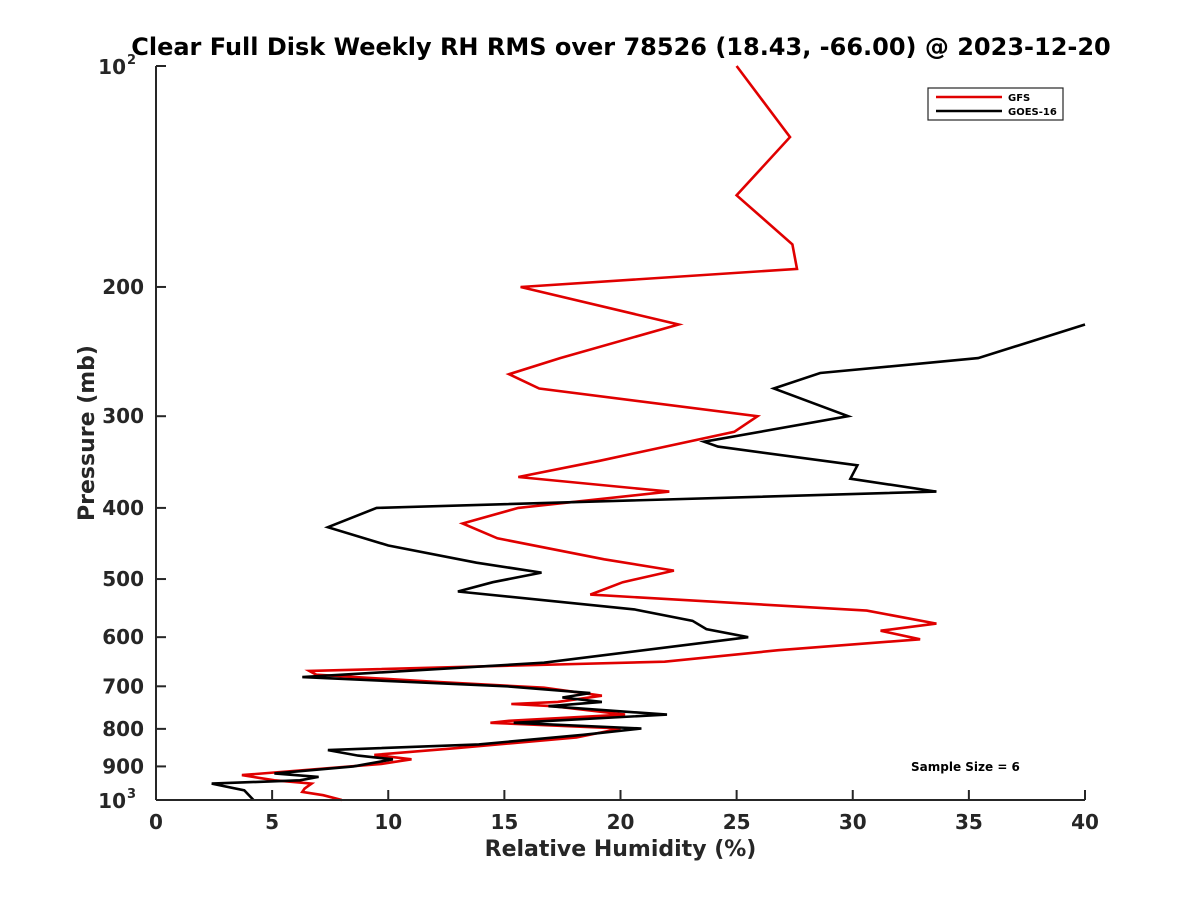 The image size is (1200, 900). Describe the element at coordinates (737, 822) in the screenshot. I see `x-tick-label: 25` at that location.